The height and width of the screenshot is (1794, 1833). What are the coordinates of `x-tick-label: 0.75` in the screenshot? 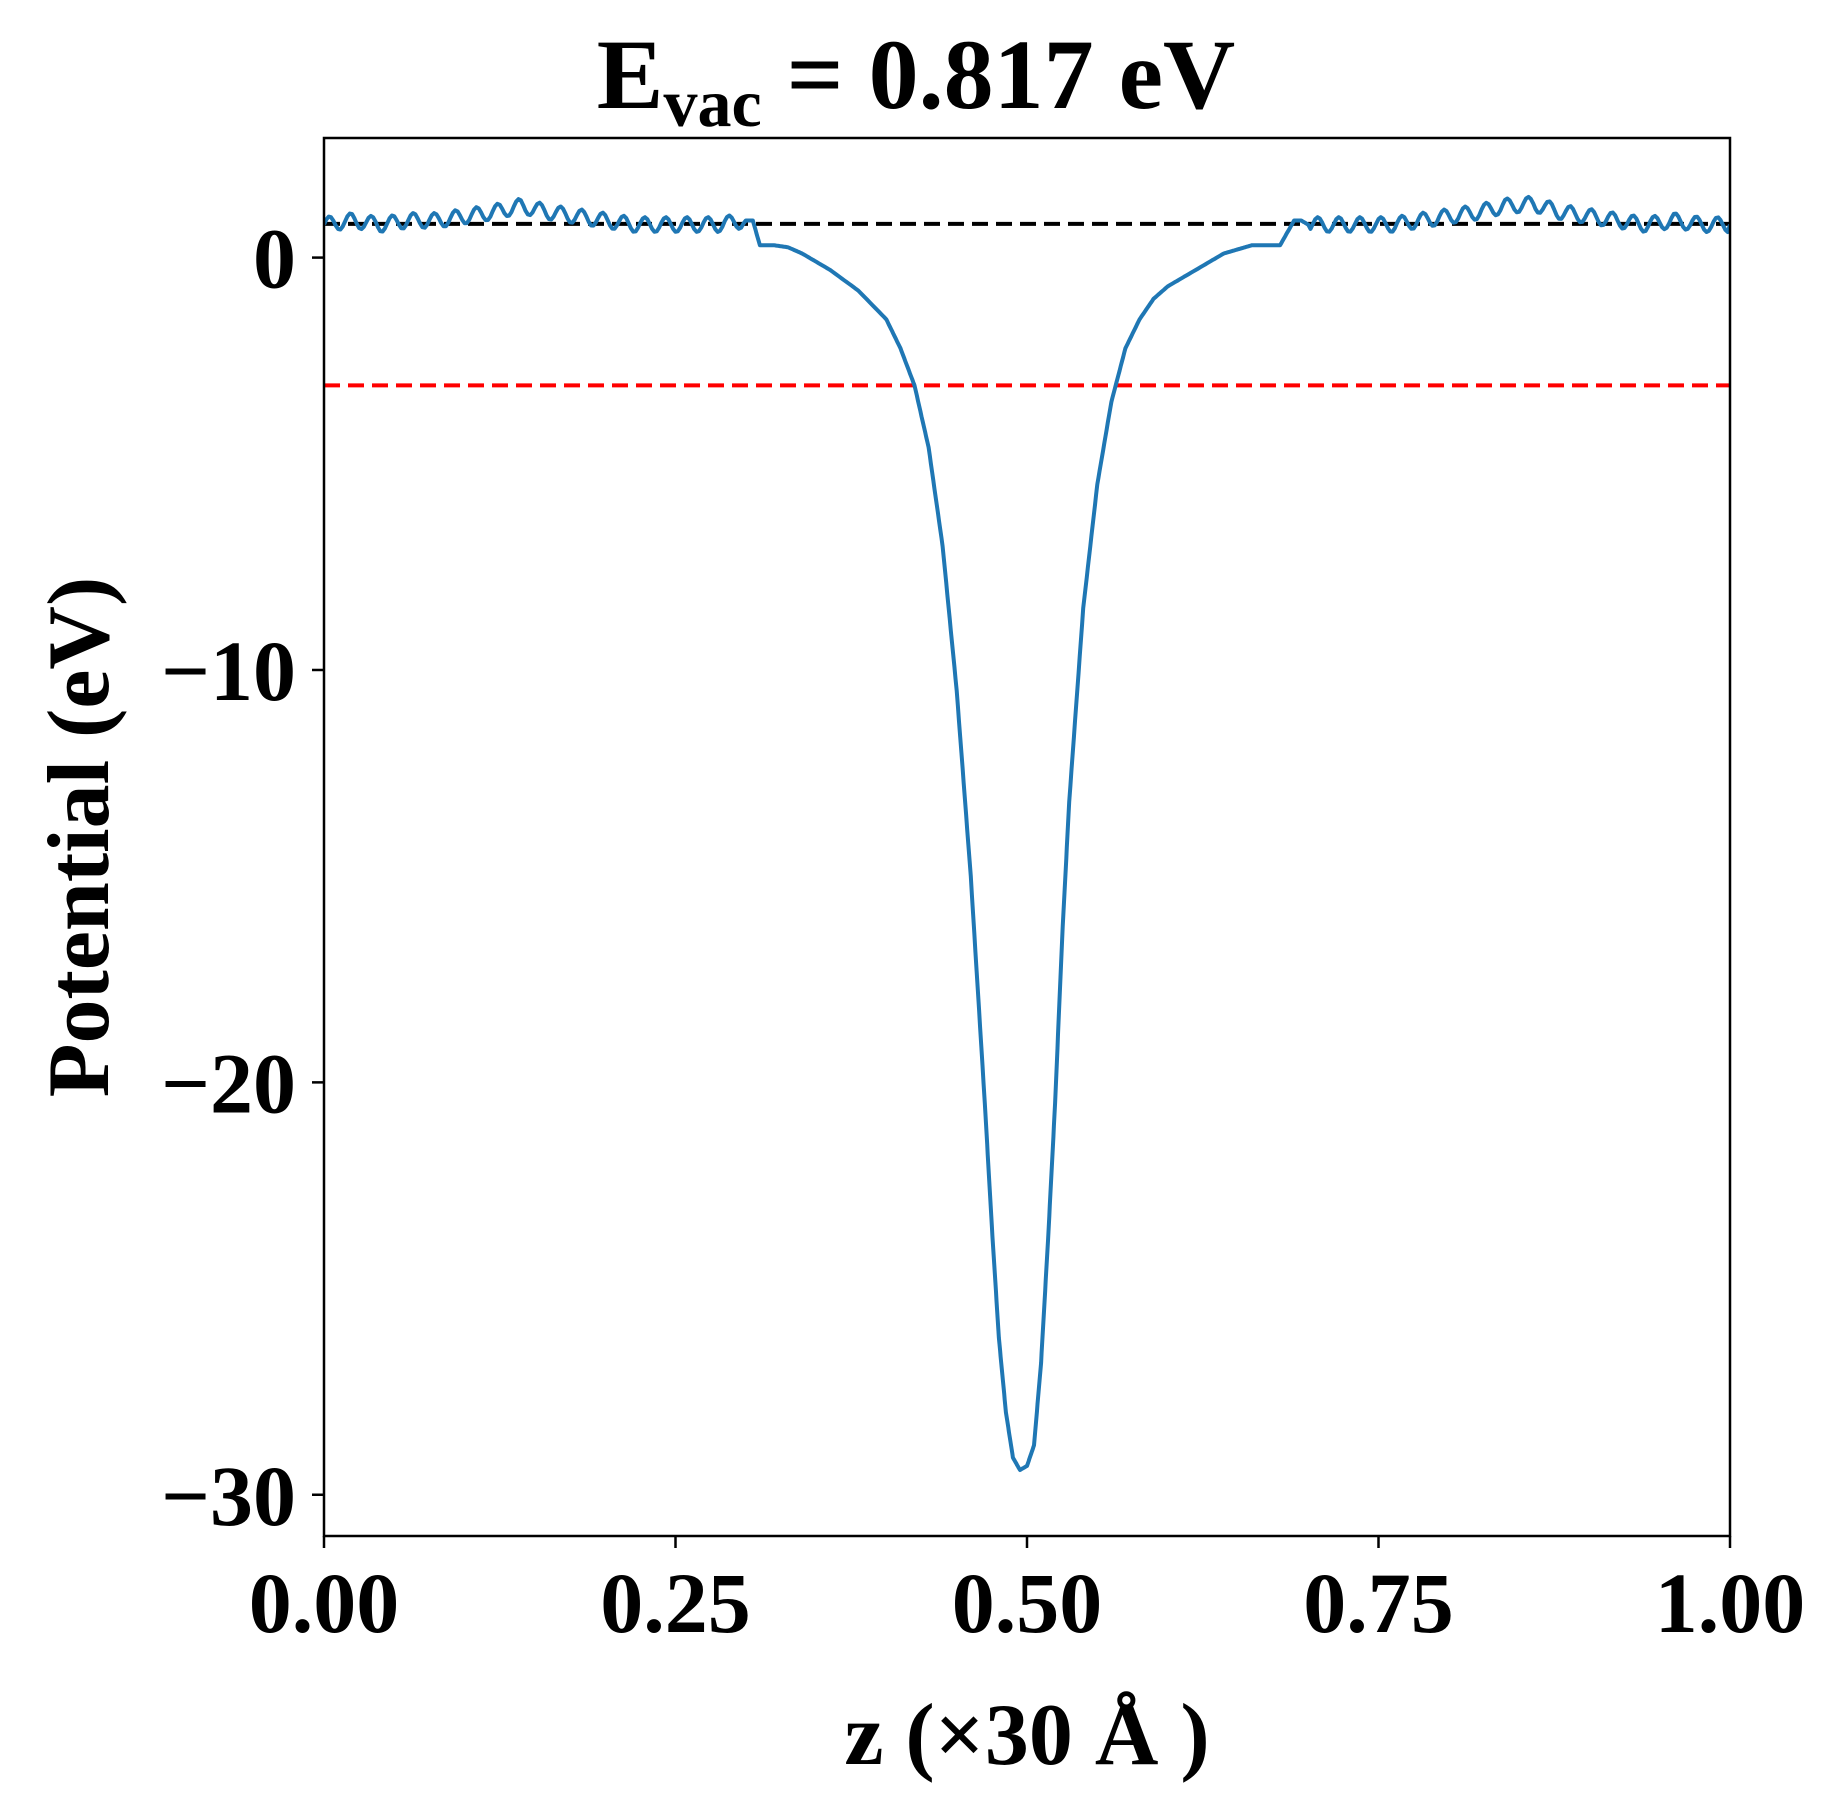 It's located at (1378, 1603).